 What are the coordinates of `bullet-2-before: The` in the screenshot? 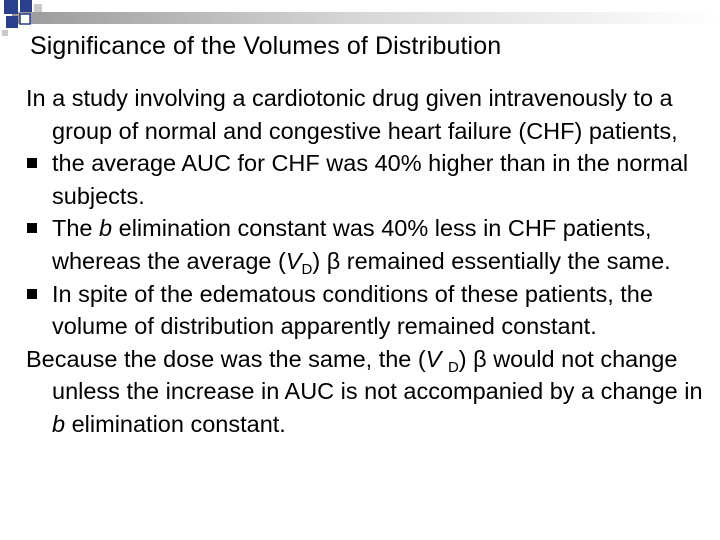 It's located at (76, 228).